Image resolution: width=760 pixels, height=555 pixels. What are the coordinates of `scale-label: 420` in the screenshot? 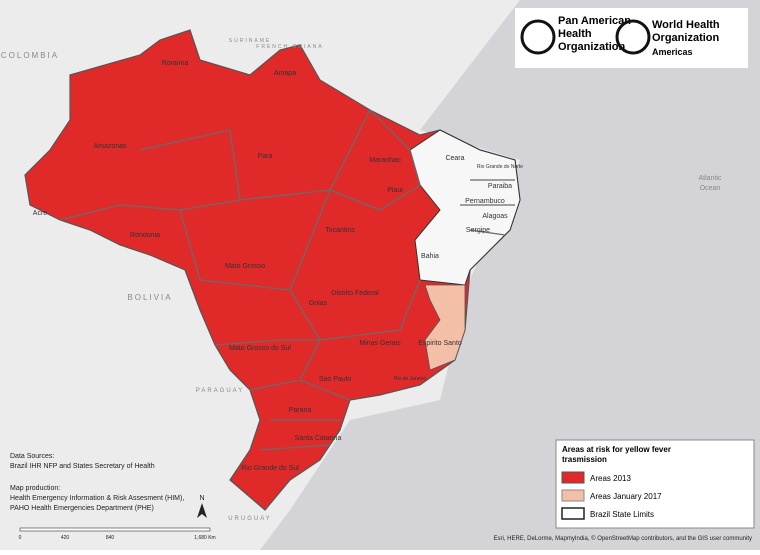 It's located at (65, 538).